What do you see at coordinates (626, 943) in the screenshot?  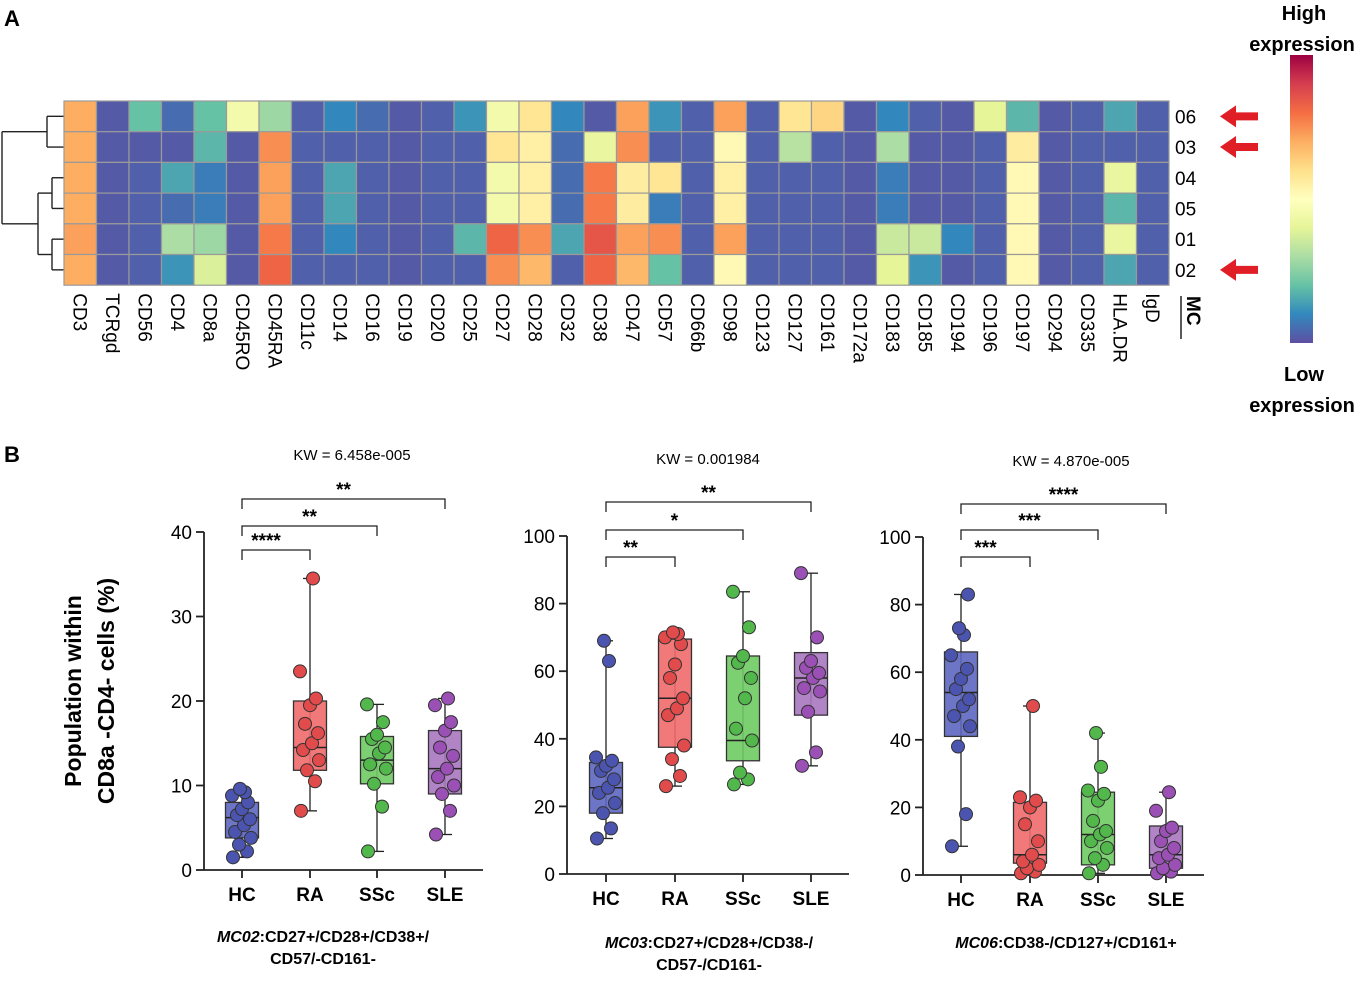 I see `cluster-id: MC03` at bounding box center [626, 943].